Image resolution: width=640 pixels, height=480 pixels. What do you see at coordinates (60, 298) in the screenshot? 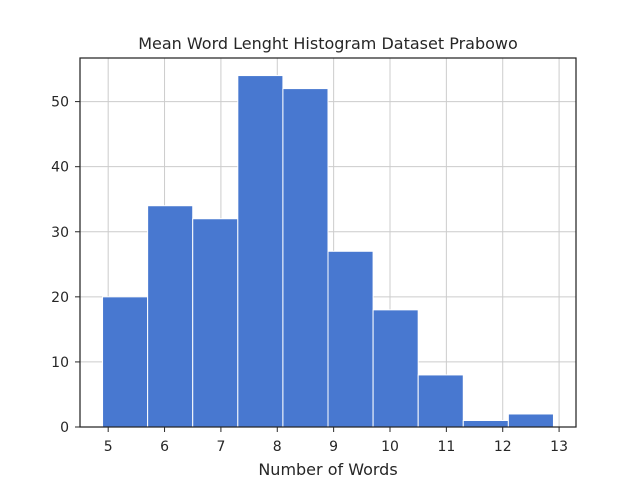
I see `y-tick-label-2: 20` at bounding box center [60, 298].